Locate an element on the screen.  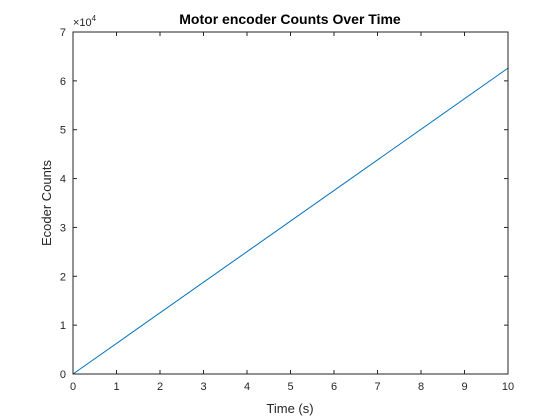
x-tick-label: 2 is located at coordinates (160, 387).